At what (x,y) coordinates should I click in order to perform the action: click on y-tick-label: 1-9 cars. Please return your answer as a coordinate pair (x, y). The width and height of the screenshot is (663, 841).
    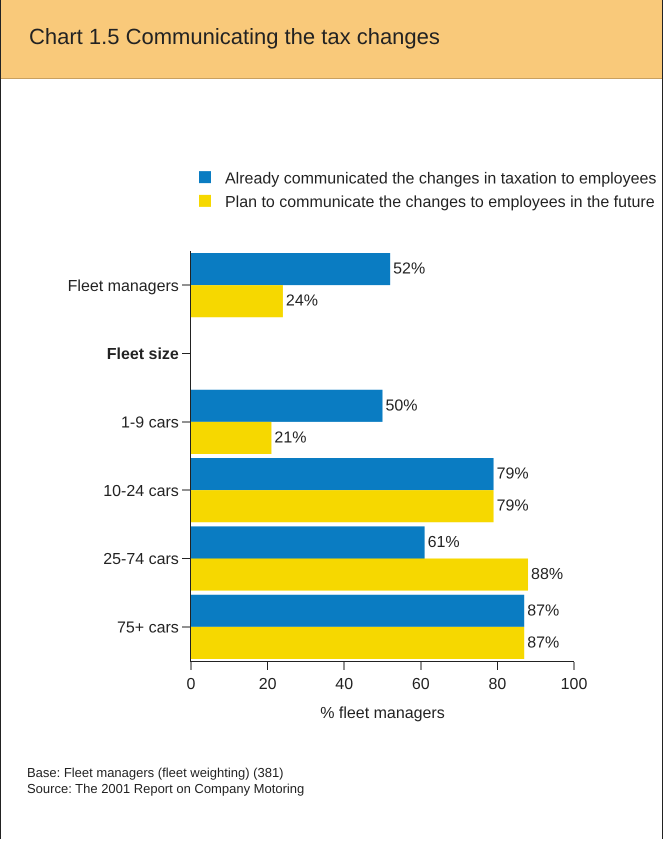
    Looking at the image, I should click on (150, 423).